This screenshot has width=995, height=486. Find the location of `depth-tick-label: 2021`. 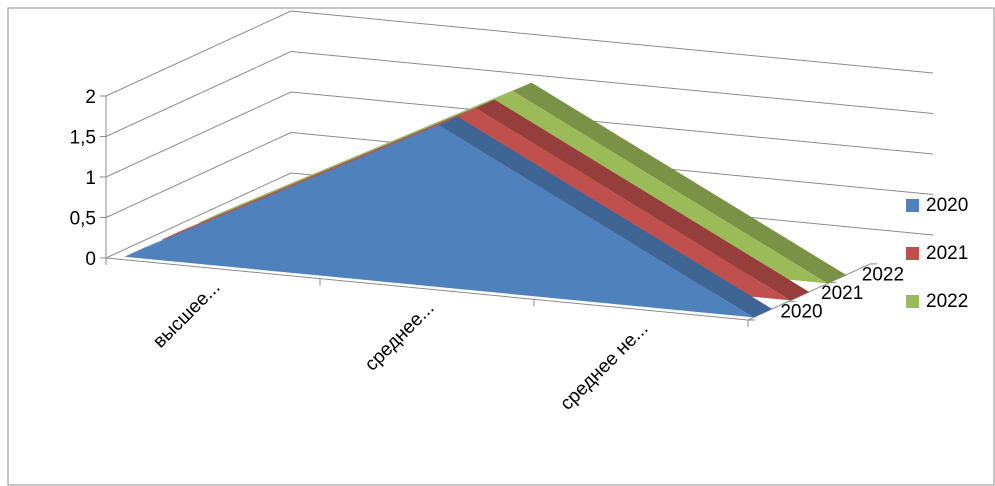

depth-tick-label: 2021 is located at coordinates (842, 293).